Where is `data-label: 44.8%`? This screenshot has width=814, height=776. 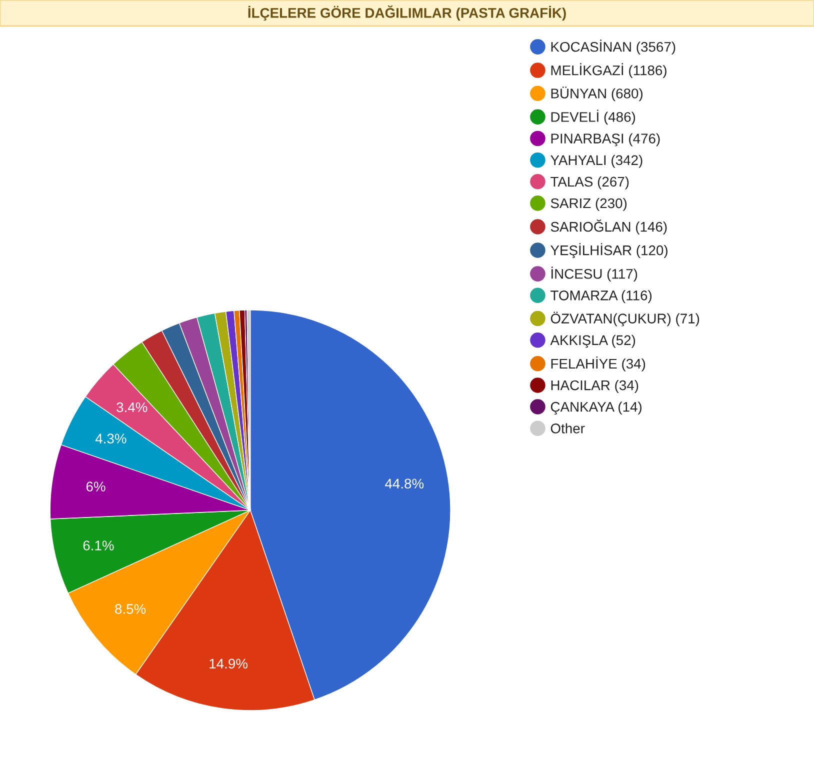
data-label: 44.8% is located at coordinates (404, 483).